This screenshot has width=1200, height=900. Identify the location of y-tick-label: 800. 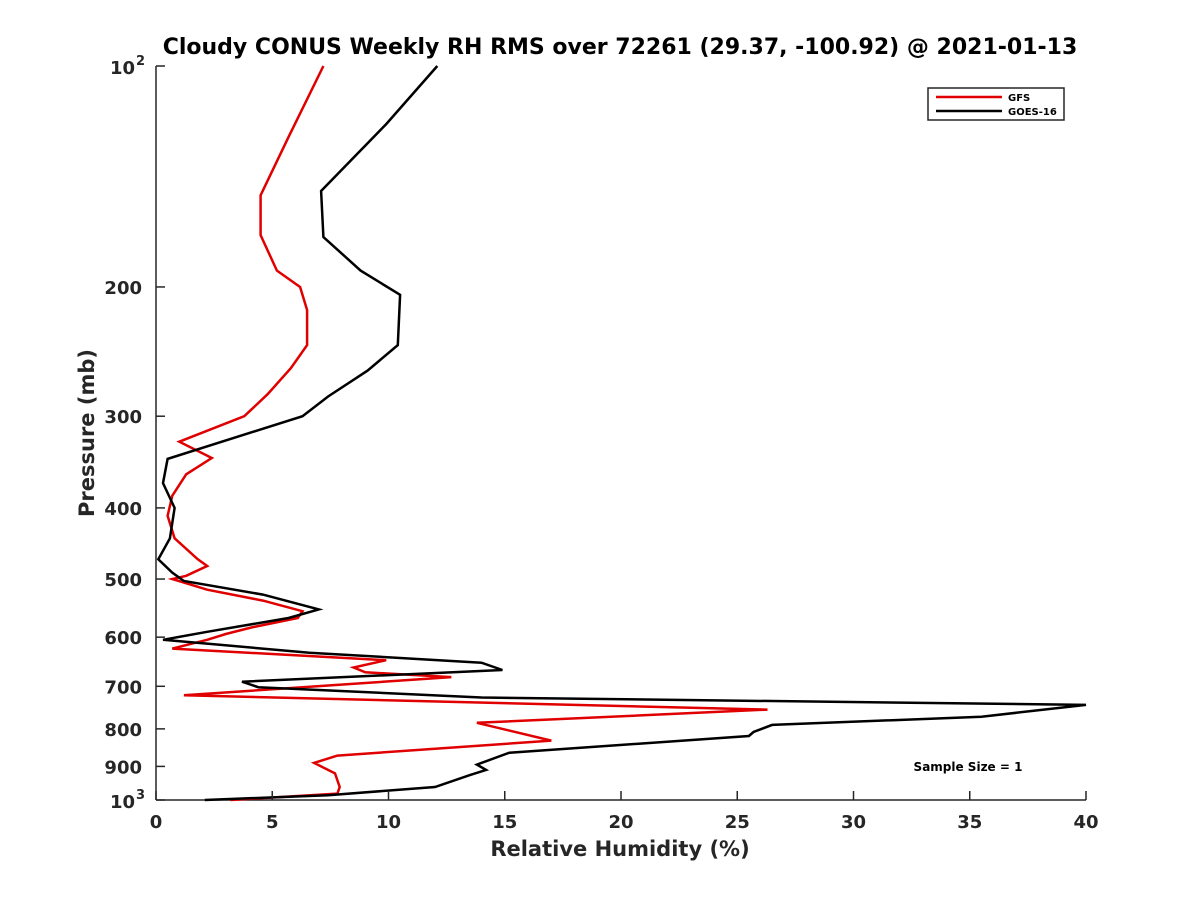
(123, 730).